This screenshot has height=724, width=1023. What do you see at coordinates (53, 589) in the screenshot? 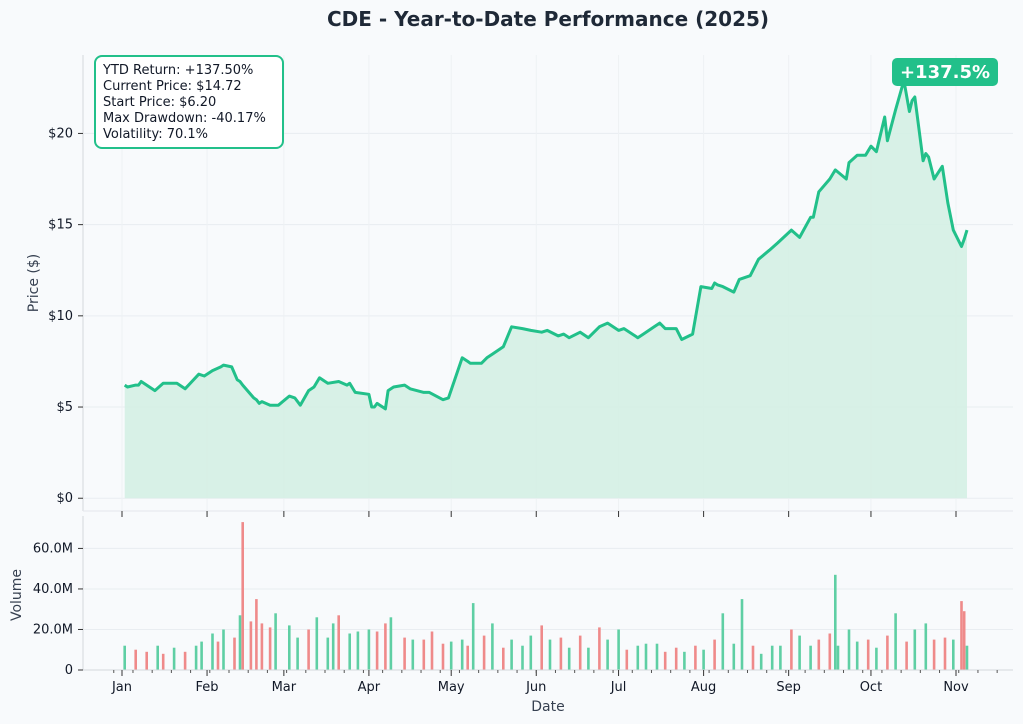
I see `volume-y-tick-label: 40.0M` at bounding box center [53, 589].